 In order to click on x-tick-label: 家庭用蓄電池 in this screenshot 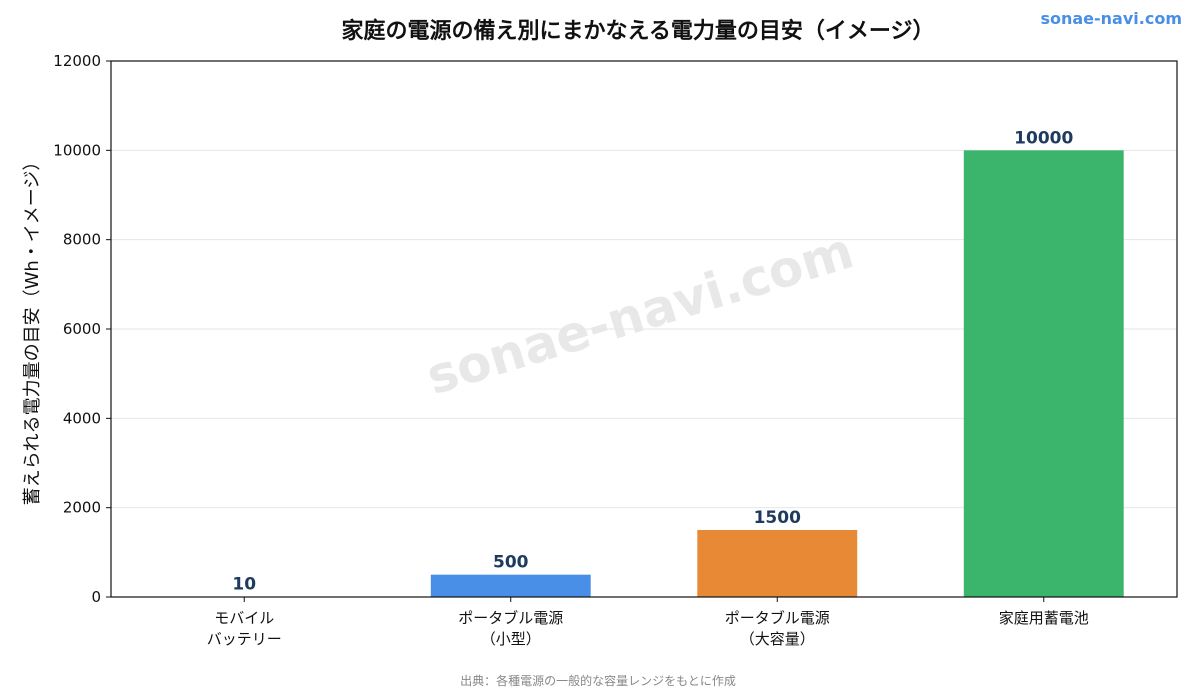, I will do `click(1044, 618)`.